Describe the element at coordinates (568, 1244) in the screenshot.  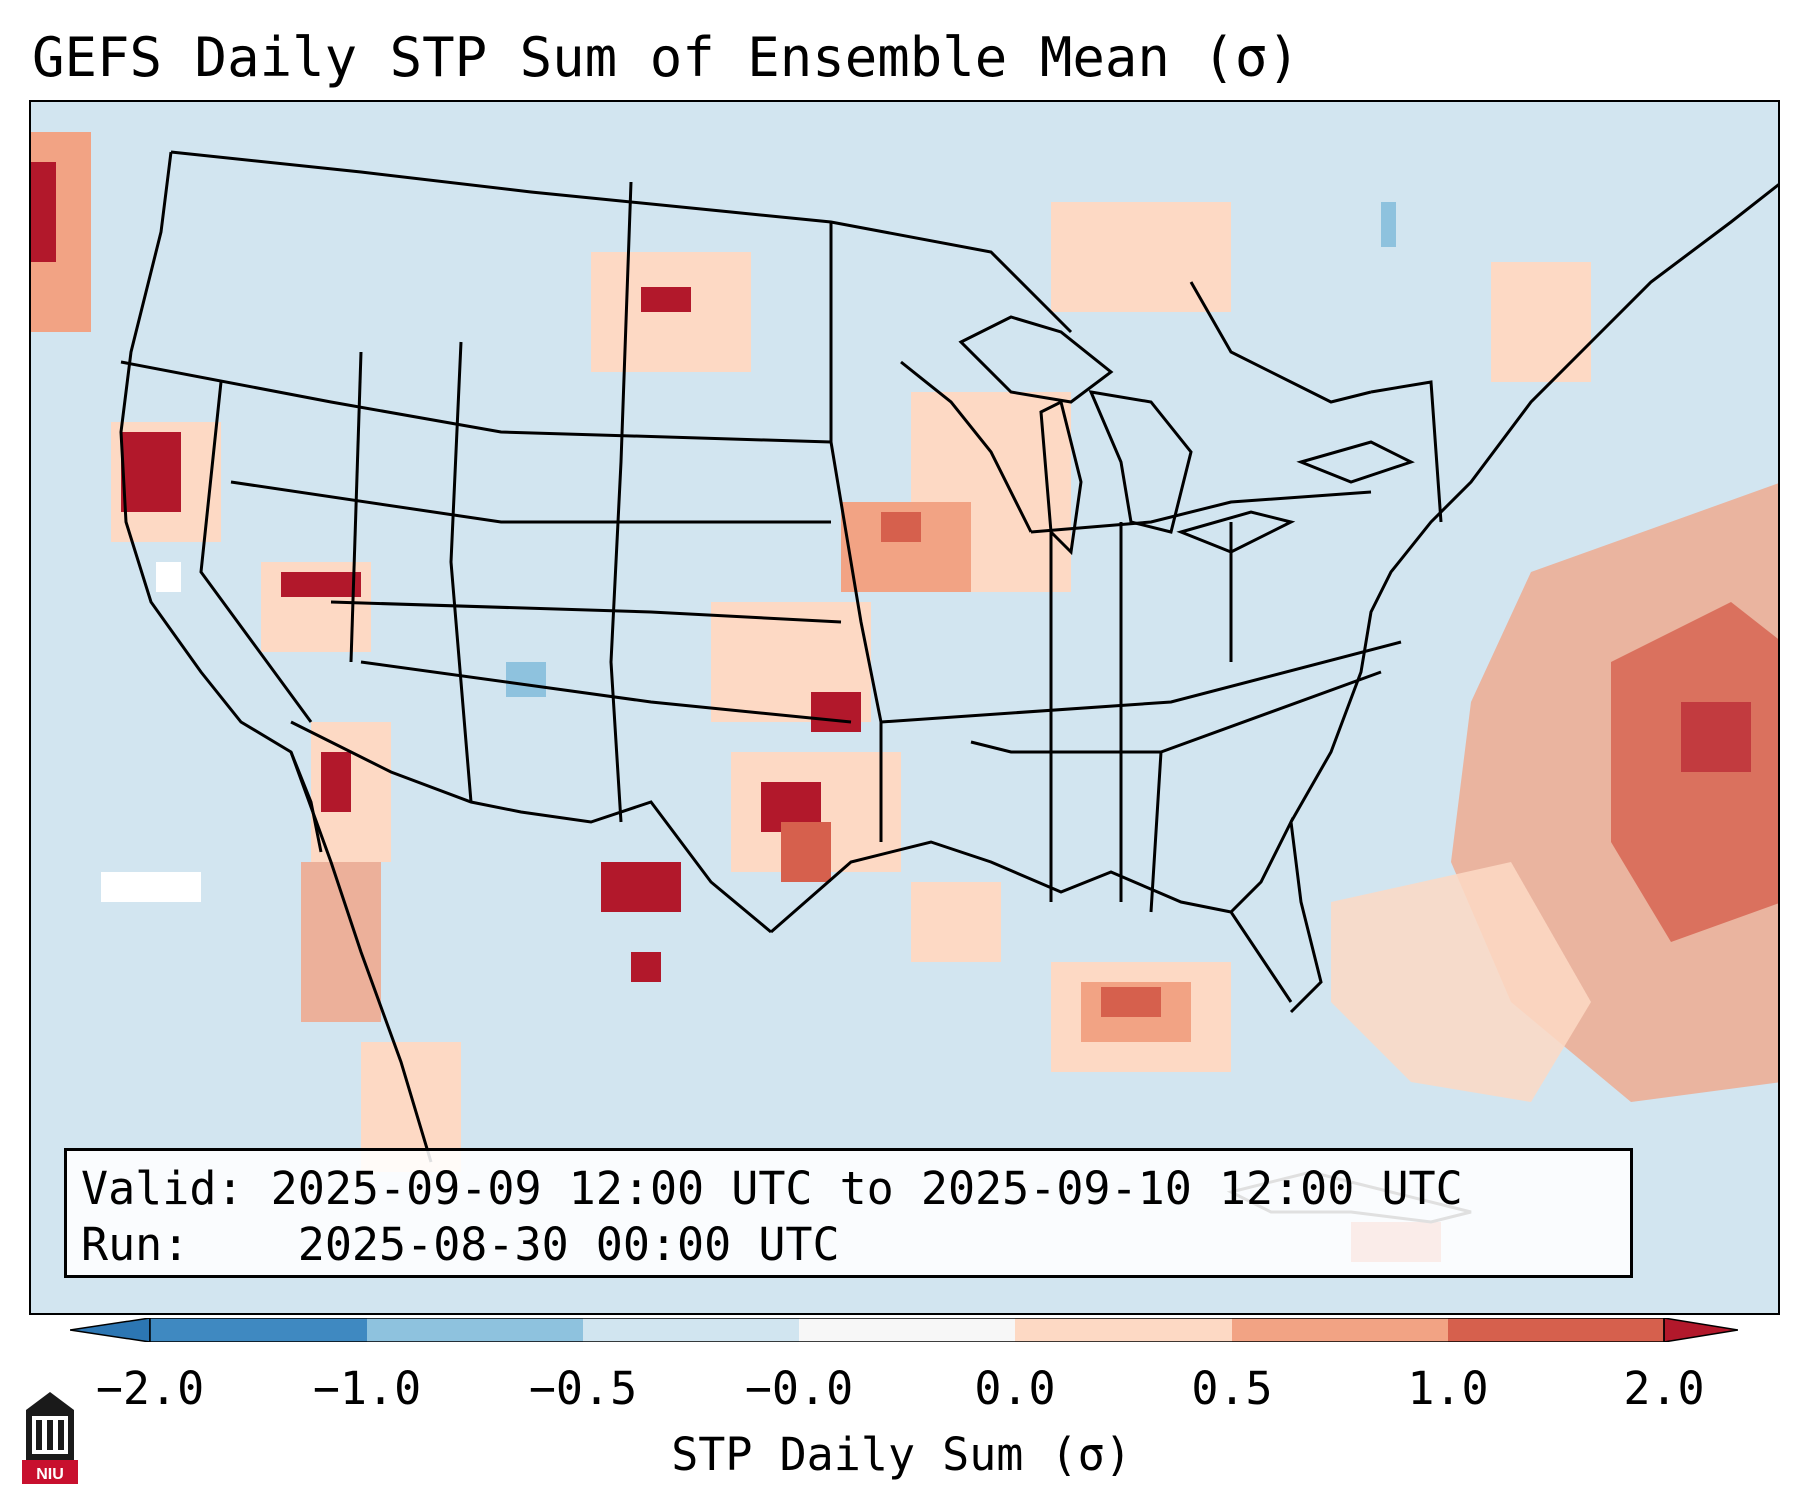
I see `run-time: 2025-08-30 00:00 UTC` at that location.